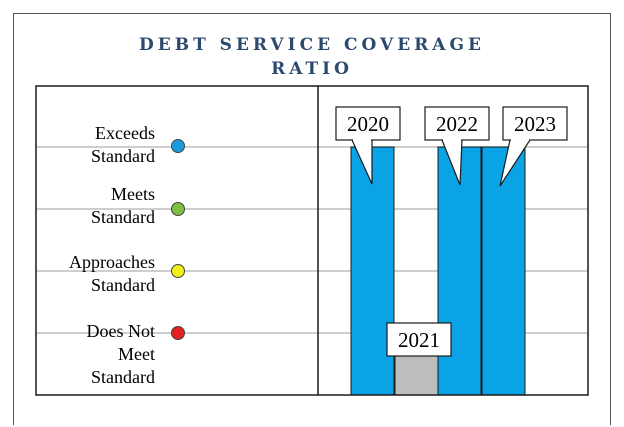 The width and height of the screenshot is (624, 427). What do you see at coordinates (123, 377) in the screenshot?
I see `level-label-does-not-meet-line3: Standard` at bounding box center [123, 377].